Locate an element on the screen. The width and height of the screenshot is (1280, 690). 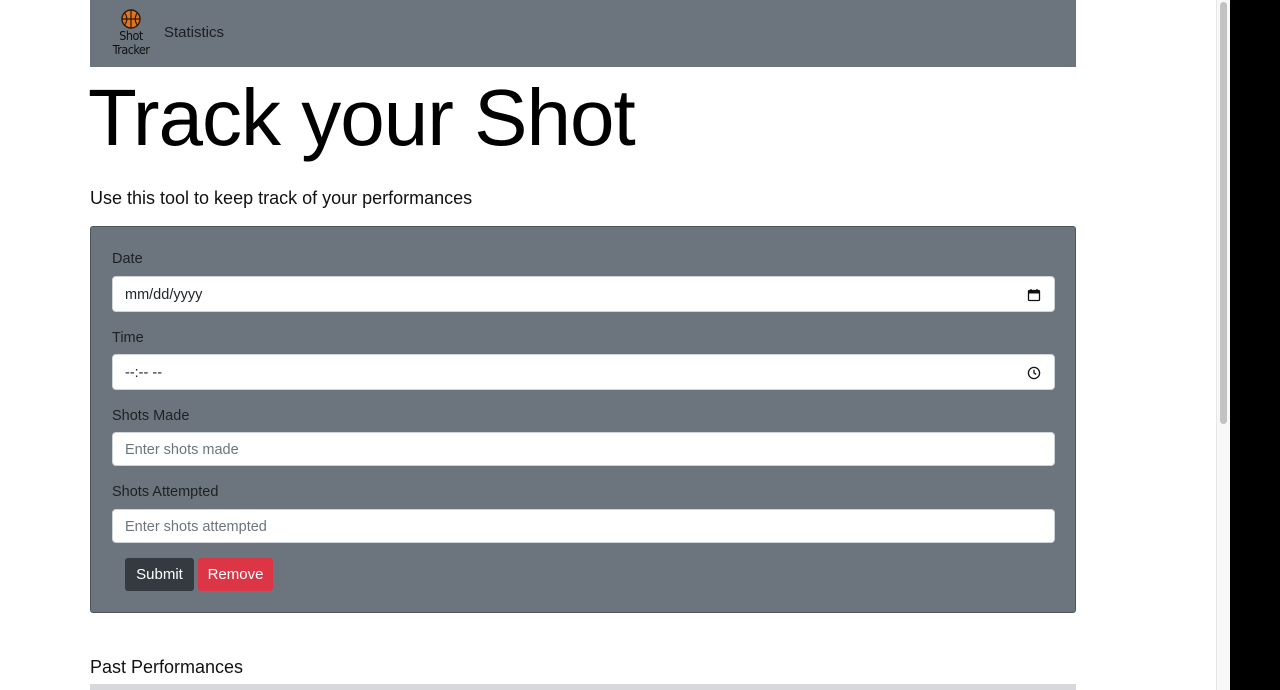
date-input-value: mm/dd/yyyy is located at coordinates (164, 295).